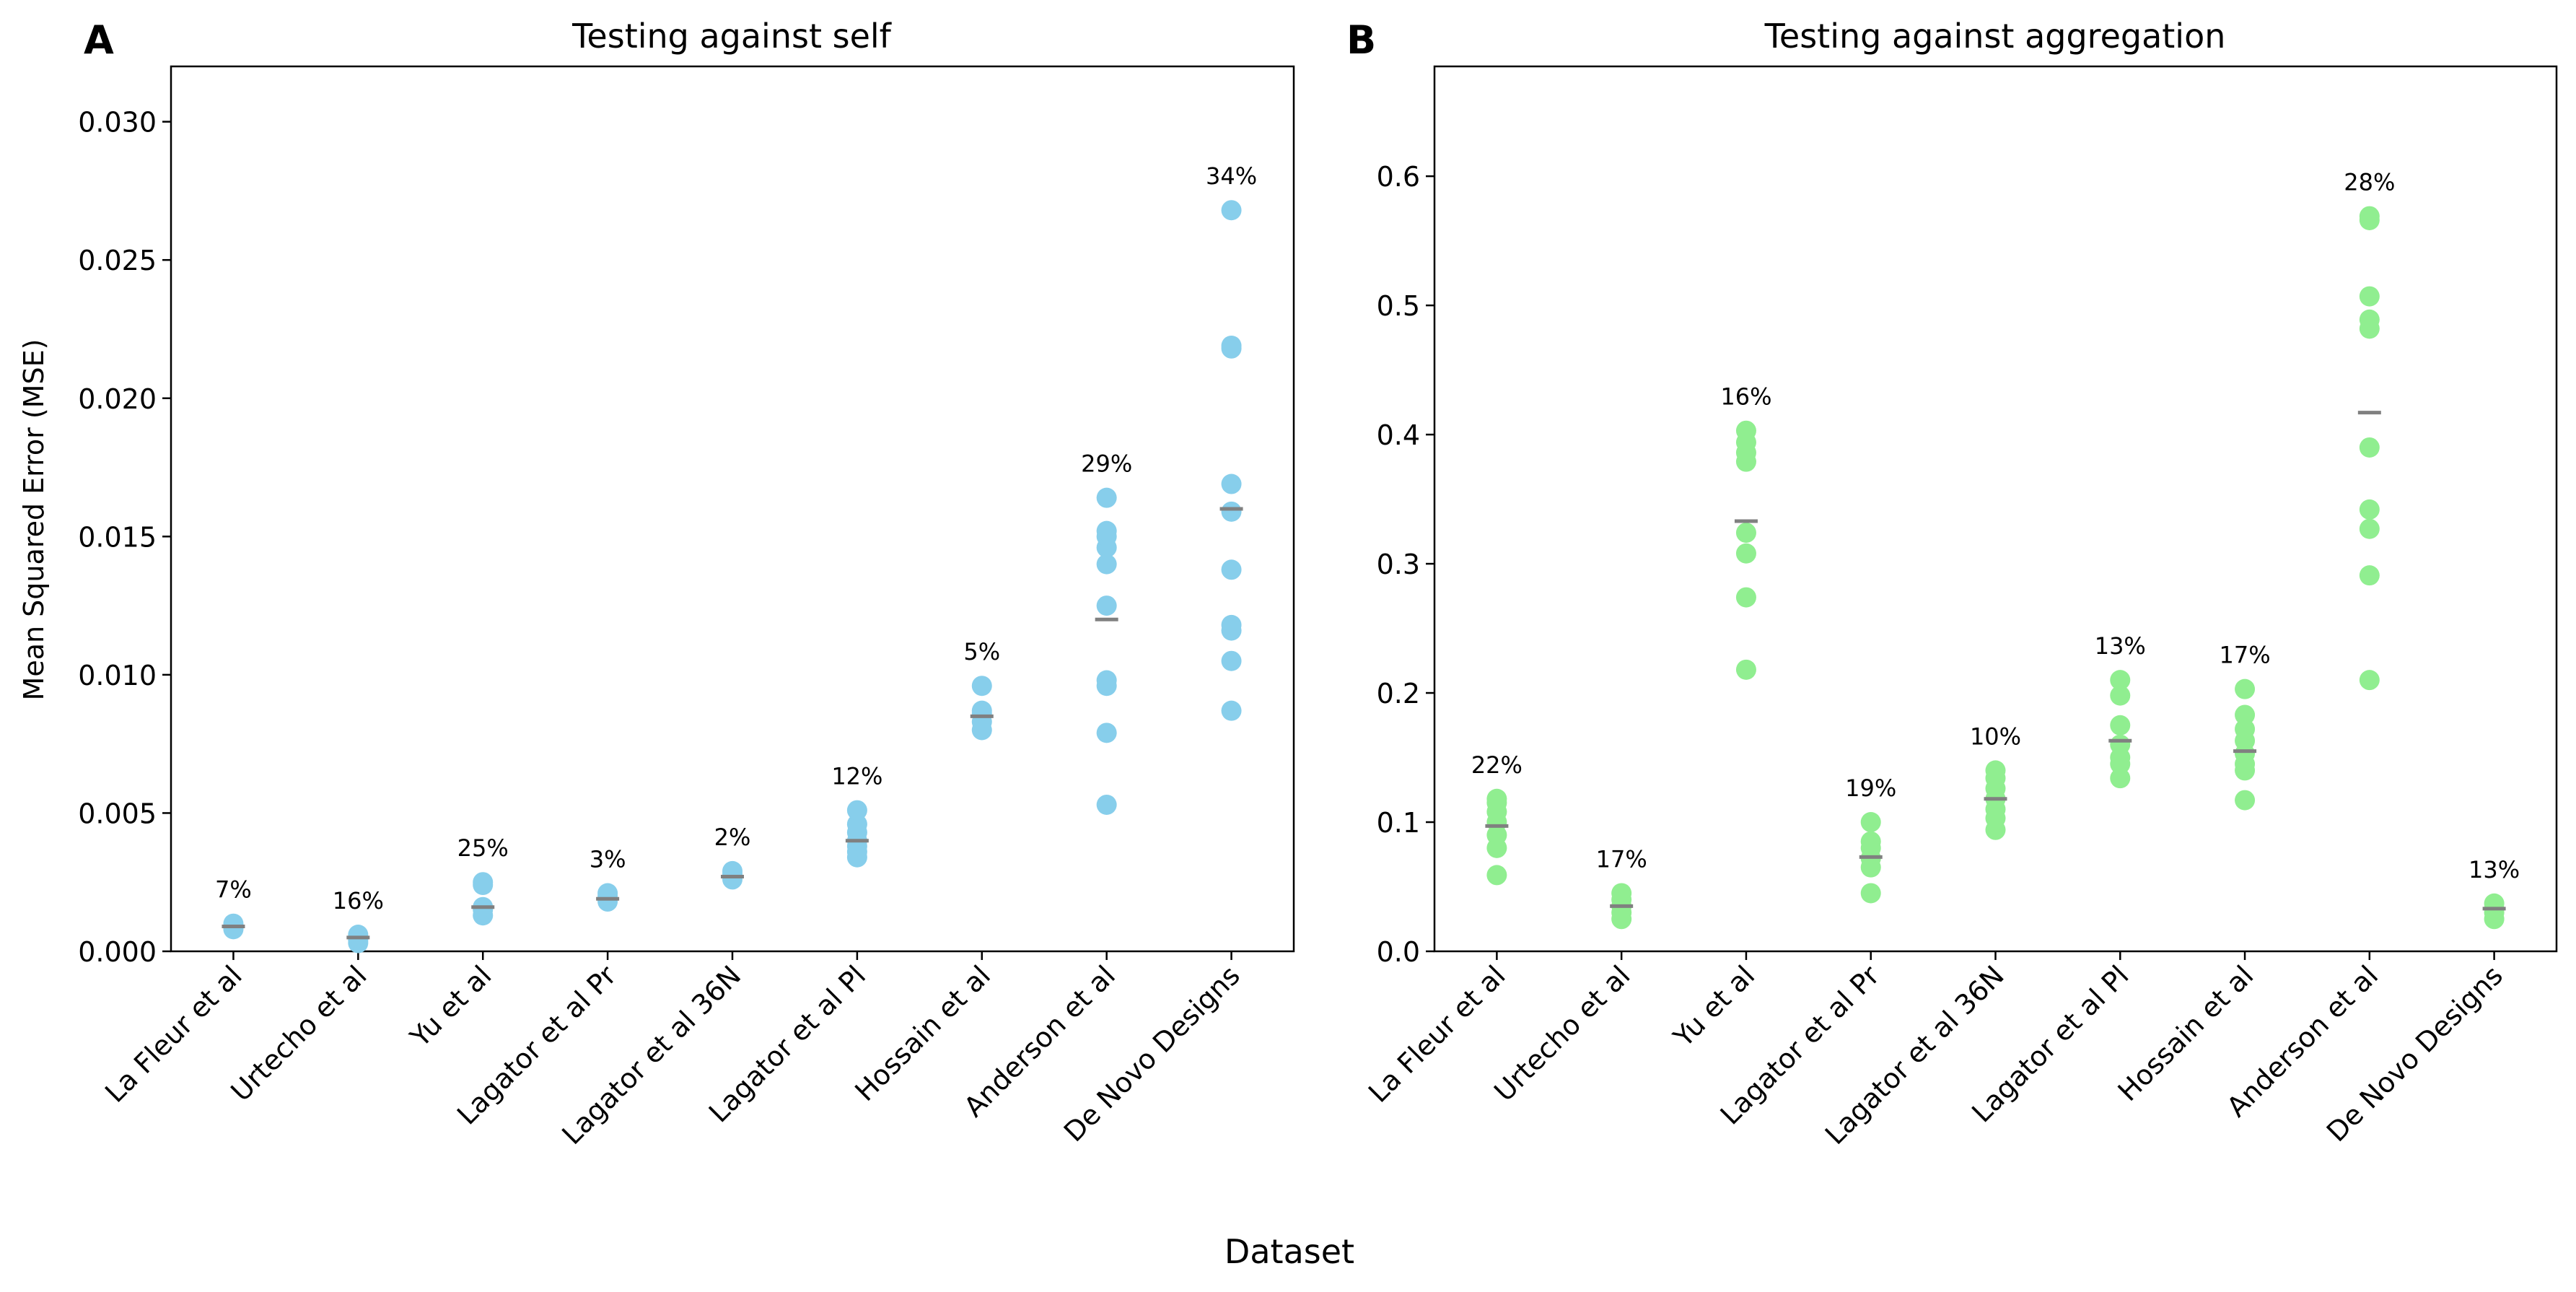 The width and height of the screenshot is (2576, 1292). I want to click on panel-b-title: Testing against aggregation, so click(1995, 36).